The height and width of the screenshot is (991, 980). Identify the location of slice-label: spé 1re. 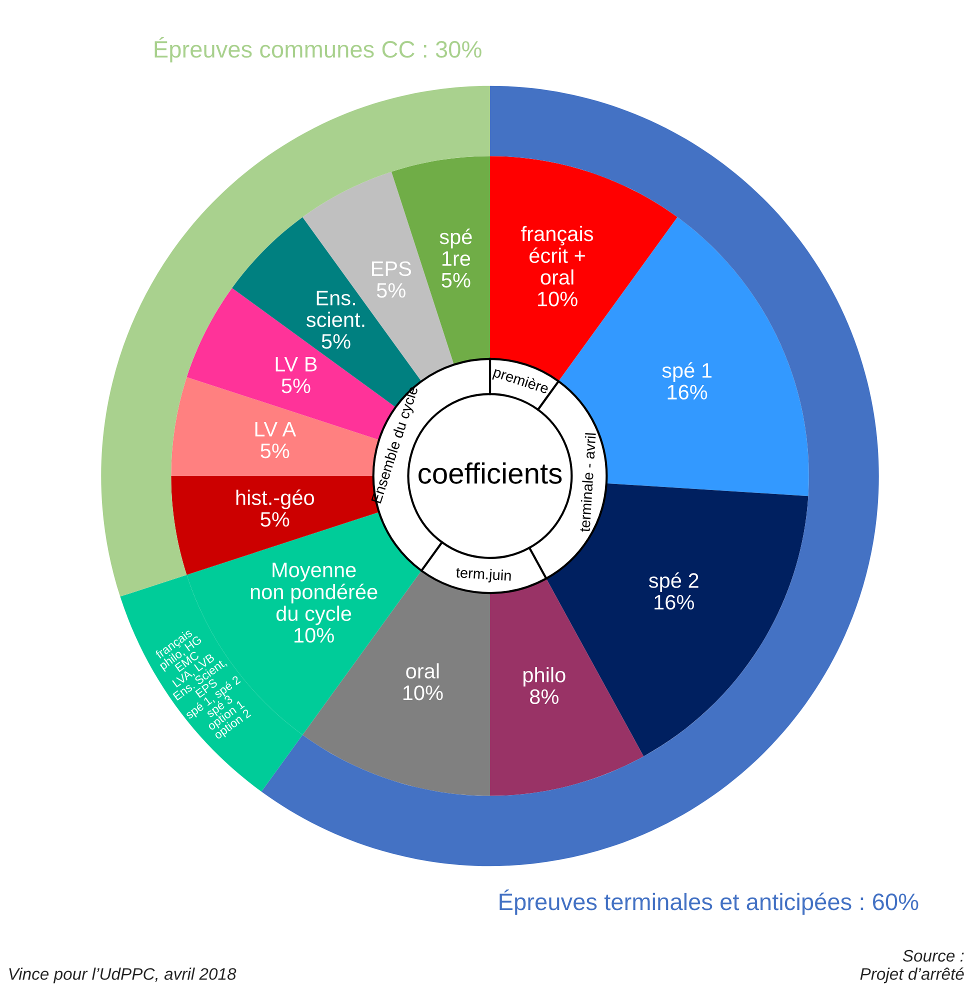
(456, 247).